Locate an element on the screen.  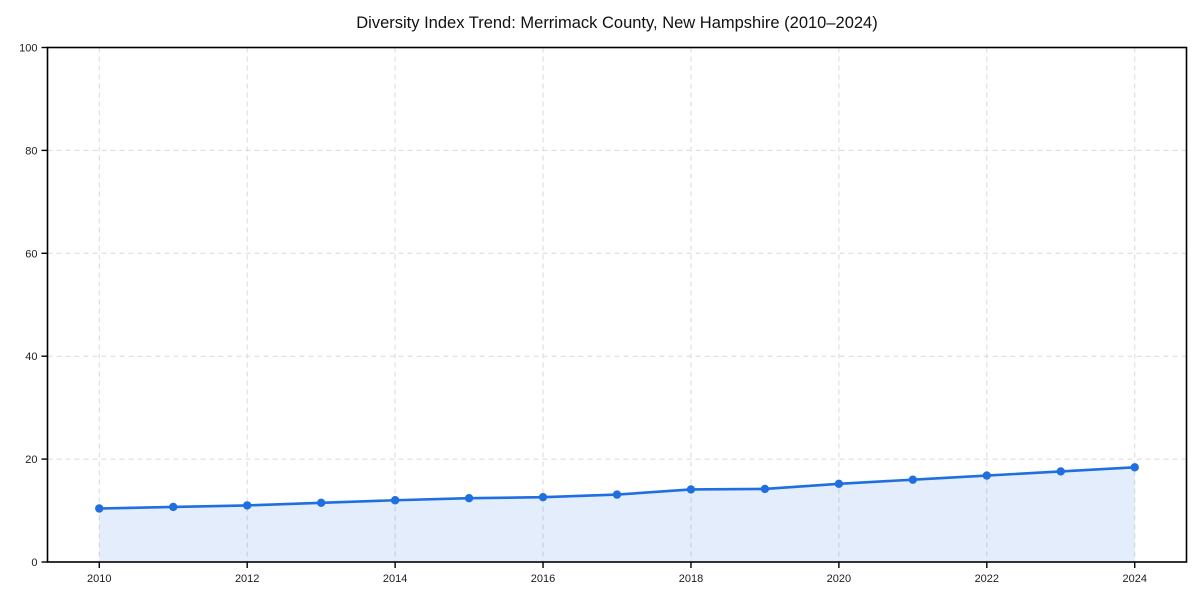
y-tick-label: 20 is located at coordinates (31, 460).